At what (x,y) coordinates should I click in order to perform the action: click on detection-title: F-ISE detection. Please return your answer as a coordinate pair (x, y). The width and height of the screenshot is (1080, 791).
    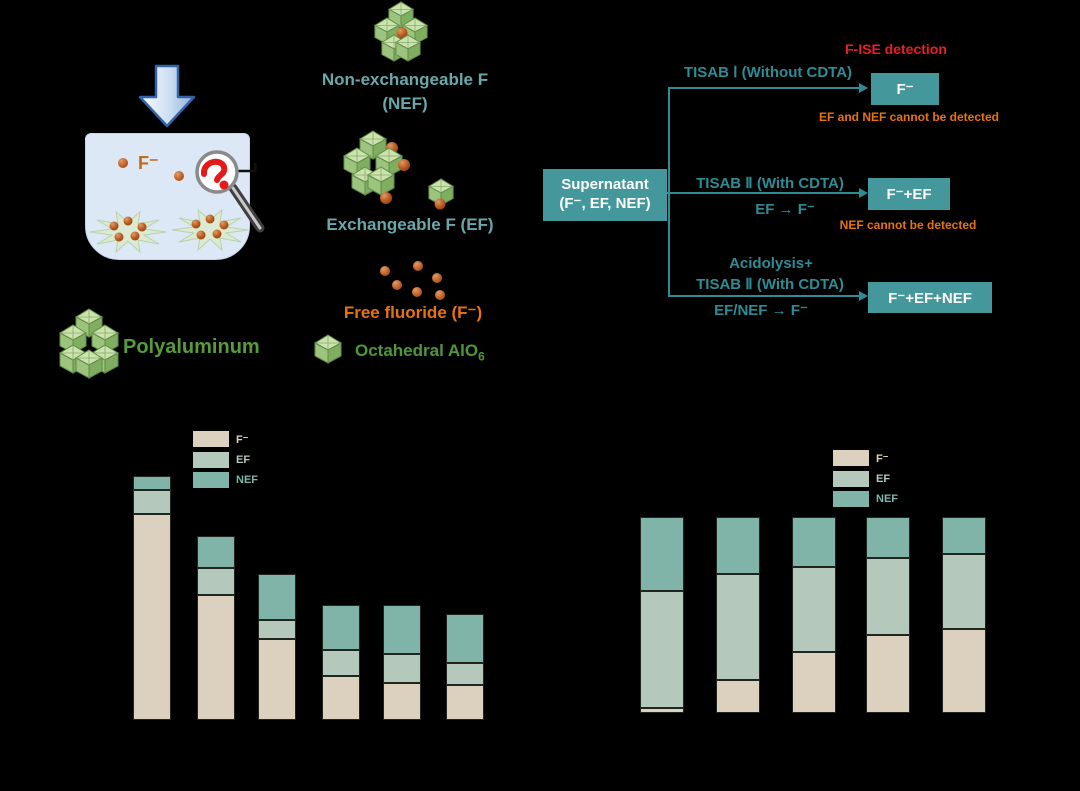
    Looking at the image, I should click on (896, 49).